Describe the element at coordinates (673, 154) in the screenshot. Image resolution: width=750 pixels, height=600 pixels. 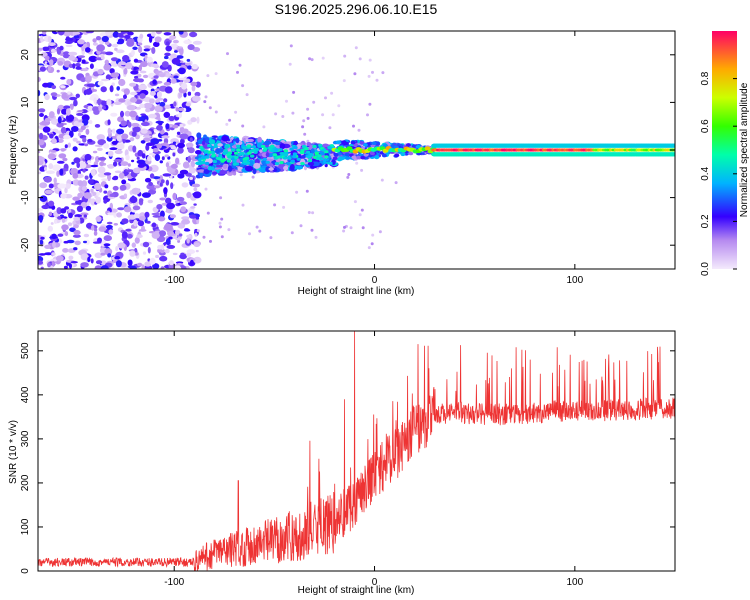
I see `carrier-halo` at that location.